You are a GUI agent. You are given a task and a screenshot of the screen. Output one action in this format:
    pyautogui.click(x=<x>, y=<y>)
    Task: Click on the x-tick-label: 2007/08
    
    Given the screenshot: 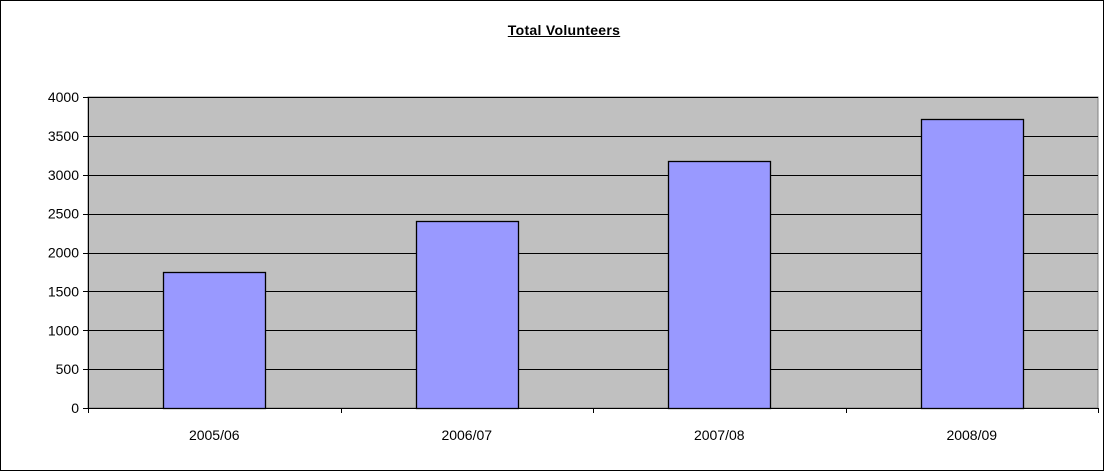 What is the action you would take?
    pyautogui.click(x=719, y=435)
    